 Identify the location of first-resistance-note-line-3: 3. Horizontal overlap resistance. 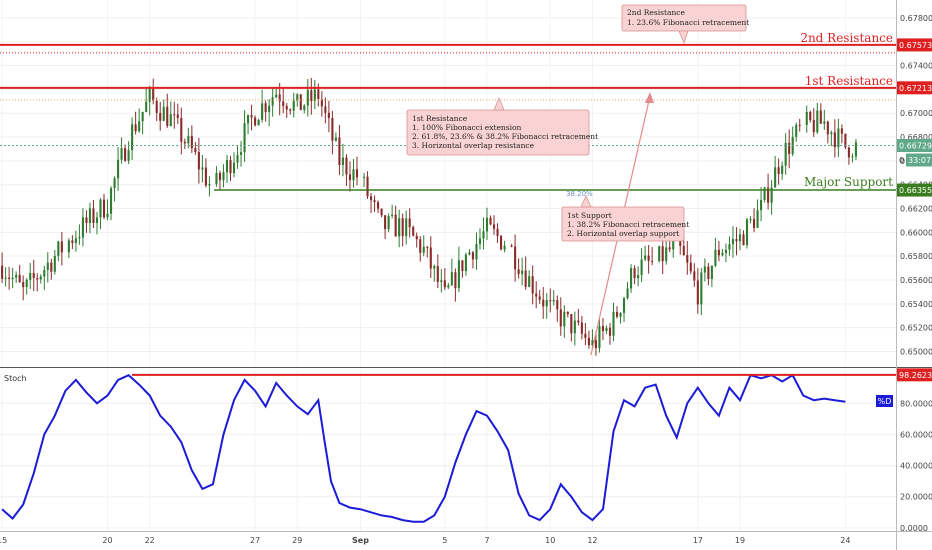
(473, 145).